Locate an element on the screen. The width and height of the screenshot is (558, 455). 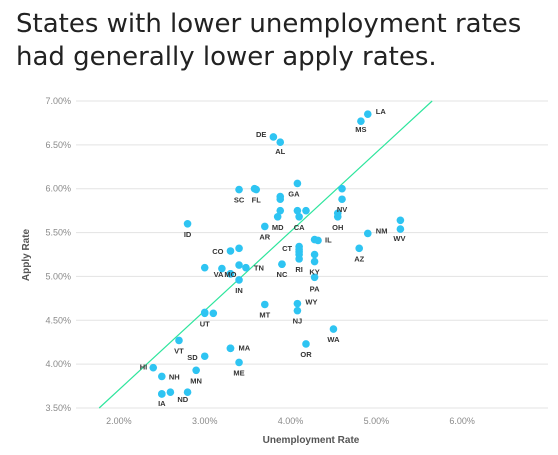
y-axis-title: Apply Rate is located at coordinates (26, 254).